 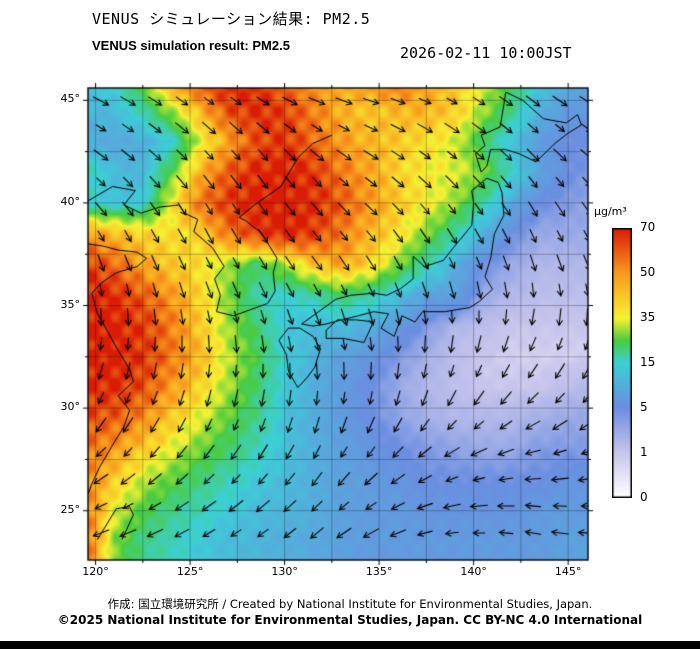 I want to click on y-tick-label: 30°, so click(x=70, y=407).